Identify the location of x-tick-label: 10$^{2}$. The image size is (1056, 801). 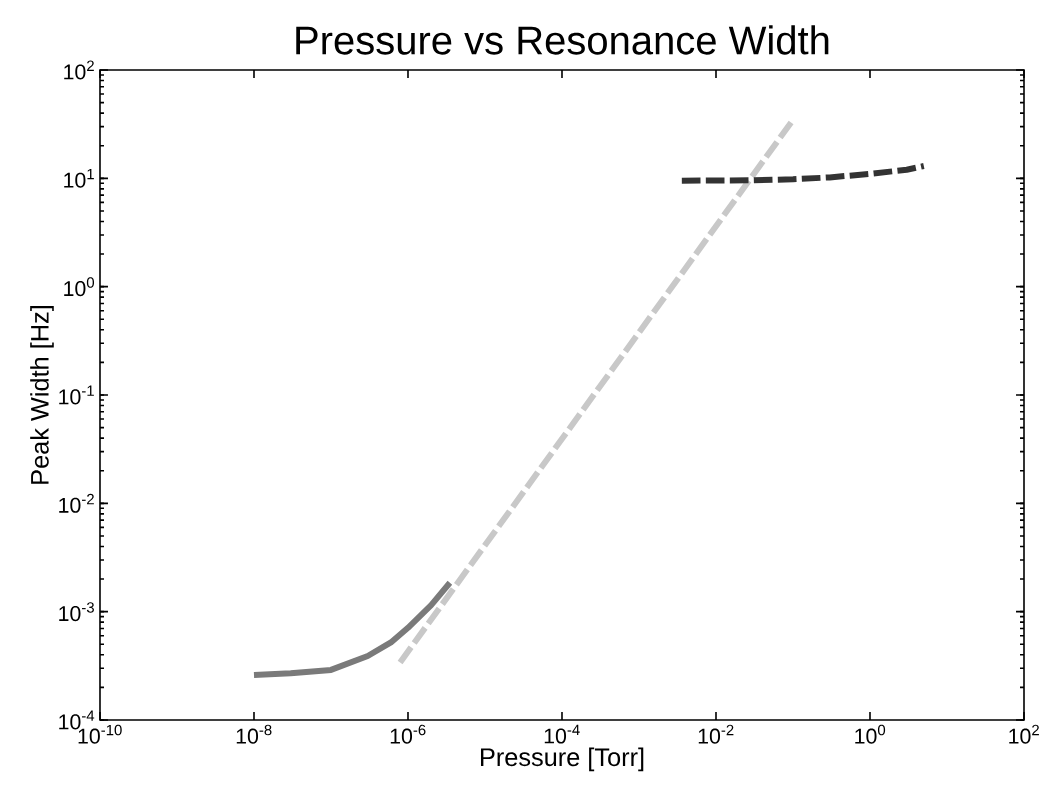
(1024, 734).